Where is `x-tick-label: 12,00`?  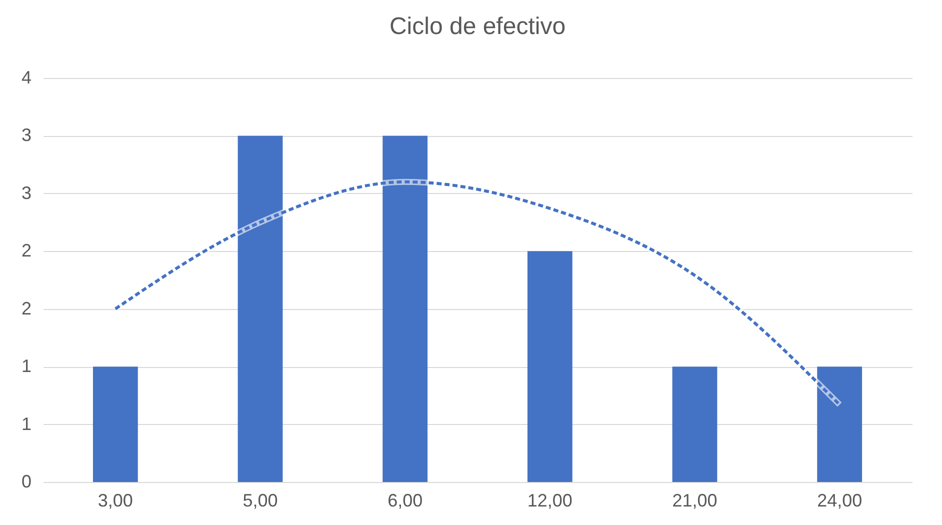 x-tick-label: 12,00 is located at coordinates (549, 500).